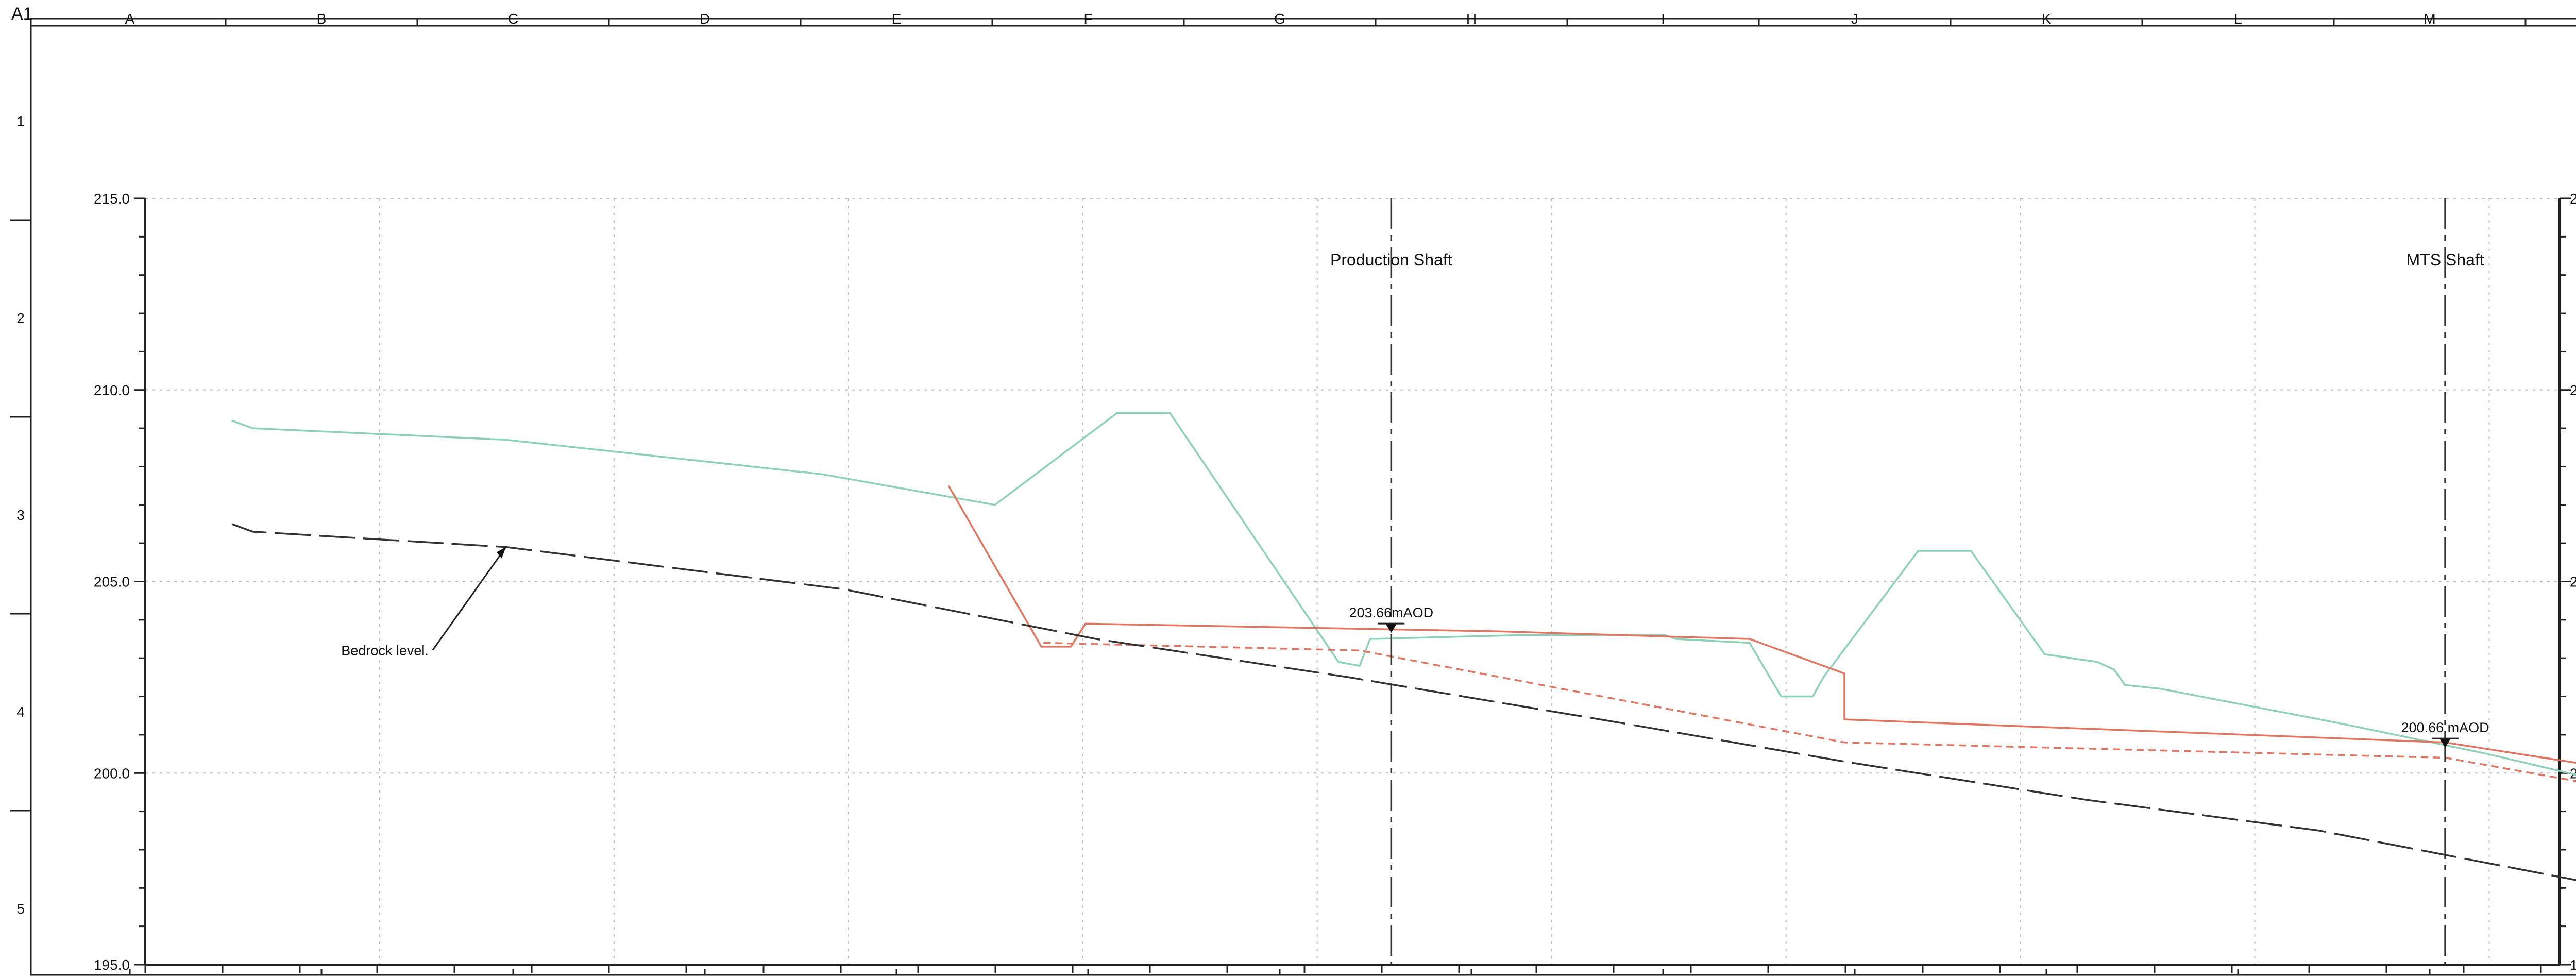 The image size is (2576, 977). I want to click on column-label: E, so click(897, 19).